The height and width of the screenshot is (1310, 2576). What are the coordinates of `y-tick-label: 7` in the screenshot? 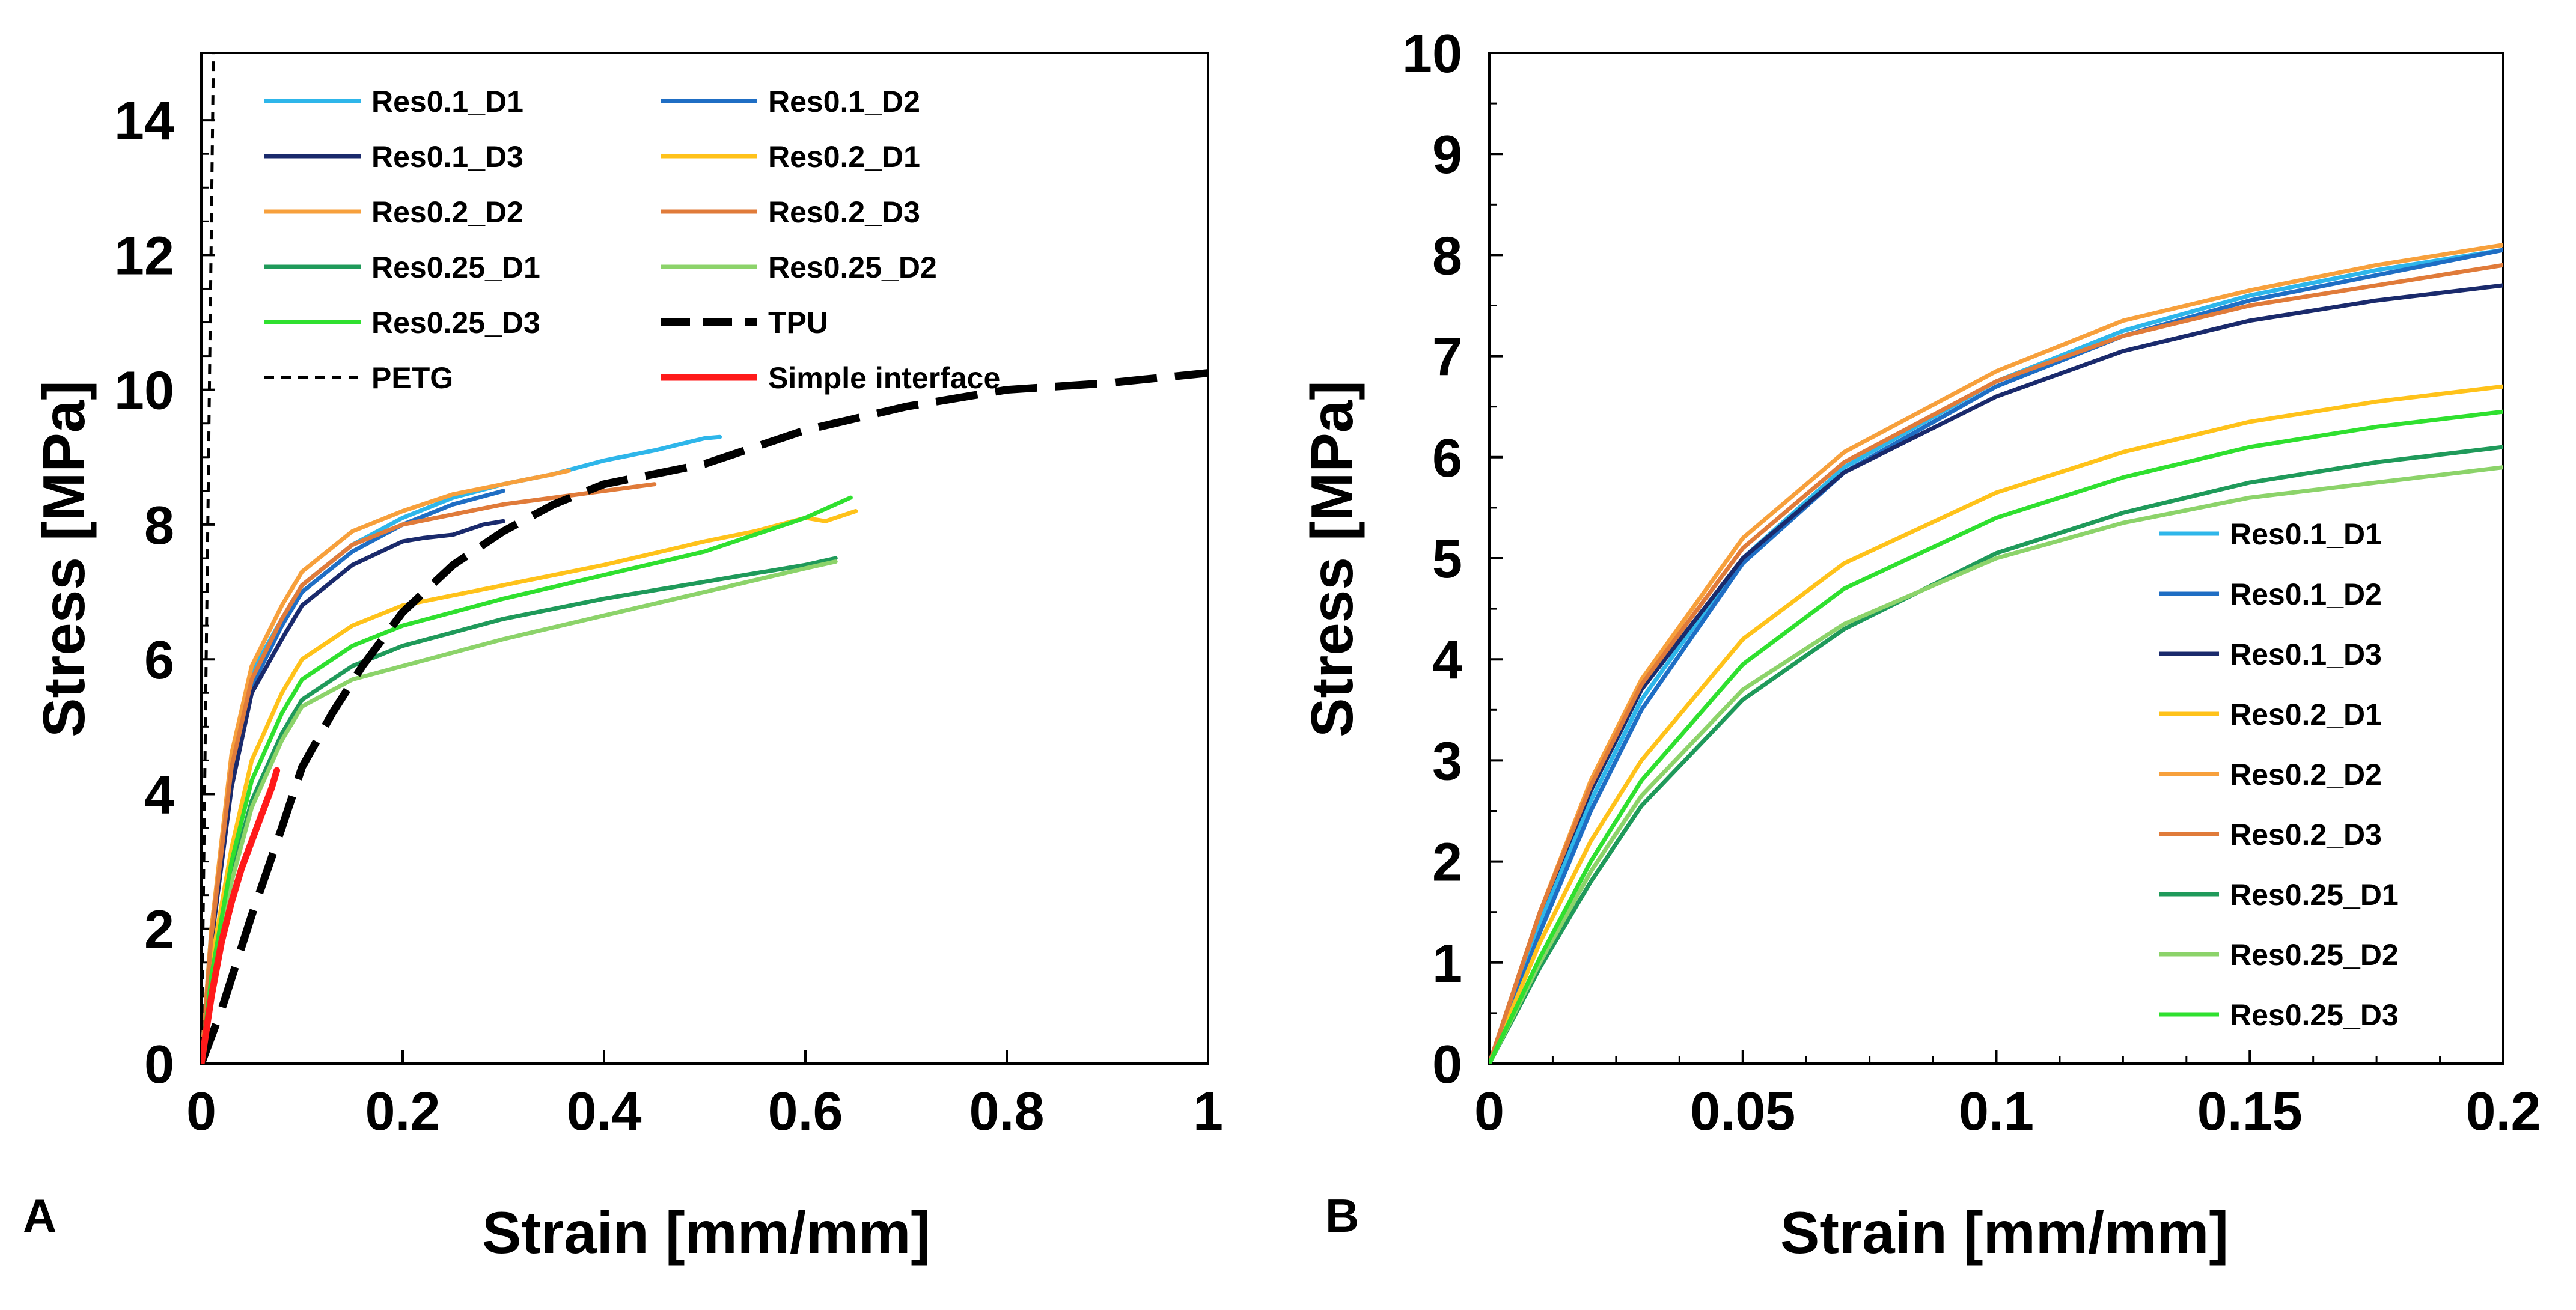 It's located at (1447, 358).